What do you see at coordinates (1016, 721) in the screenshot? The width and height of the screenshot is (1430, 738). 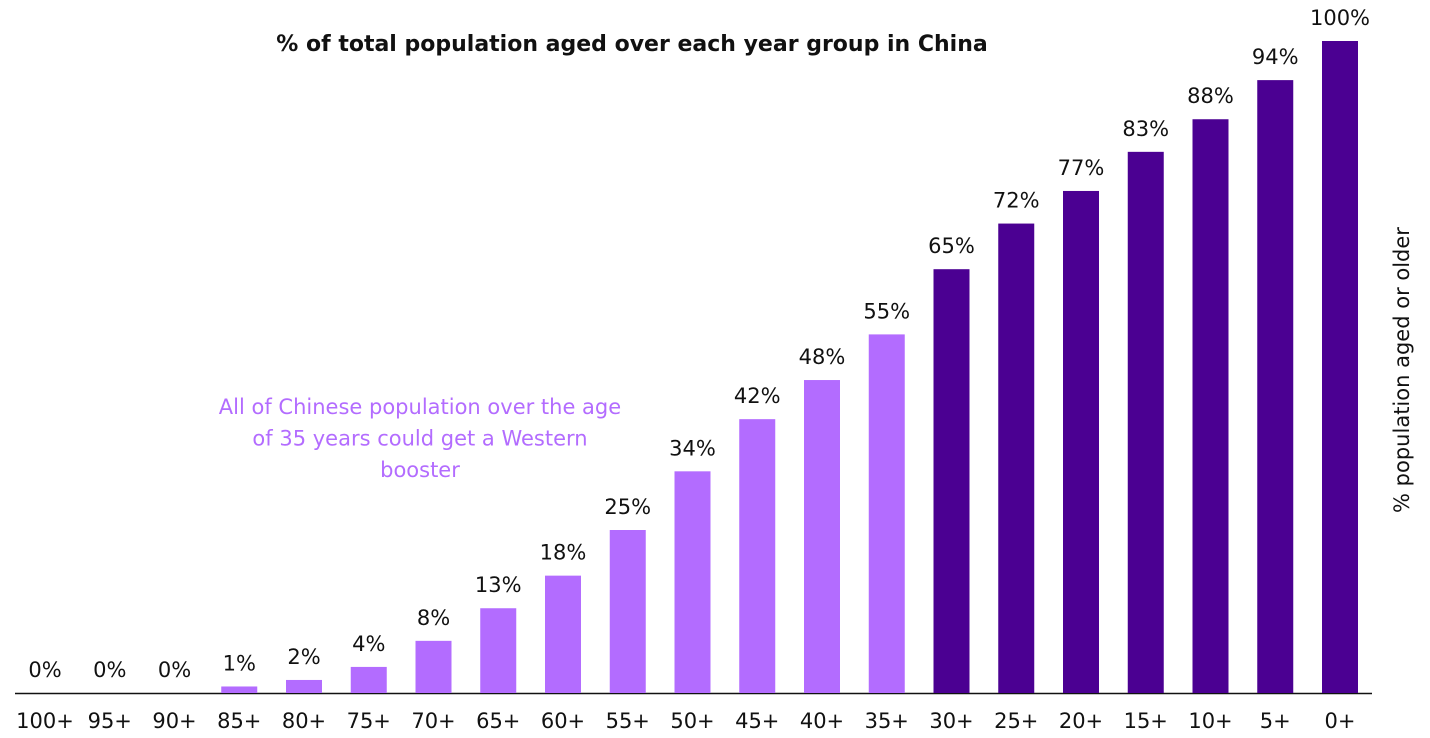 I see `x-tick-label: 25+` at bounding box center [1016, 721].